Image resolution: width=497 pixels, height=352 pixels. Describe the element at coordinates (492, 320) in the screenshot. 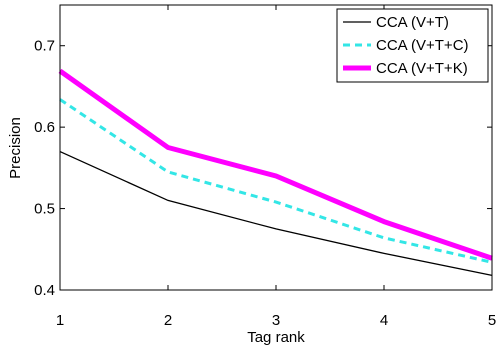

I see `x-tick-label: 5` at that location.